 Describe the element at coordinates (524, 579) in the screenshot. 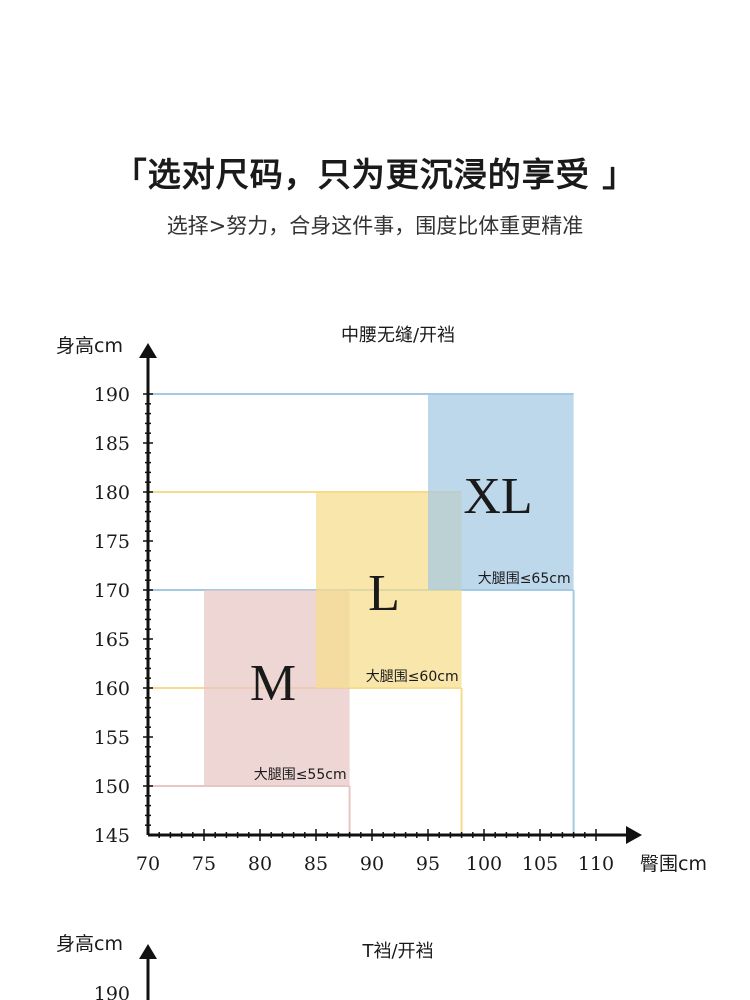

I see `thigh-note-XL: 大腿围≤65cm` at that location.